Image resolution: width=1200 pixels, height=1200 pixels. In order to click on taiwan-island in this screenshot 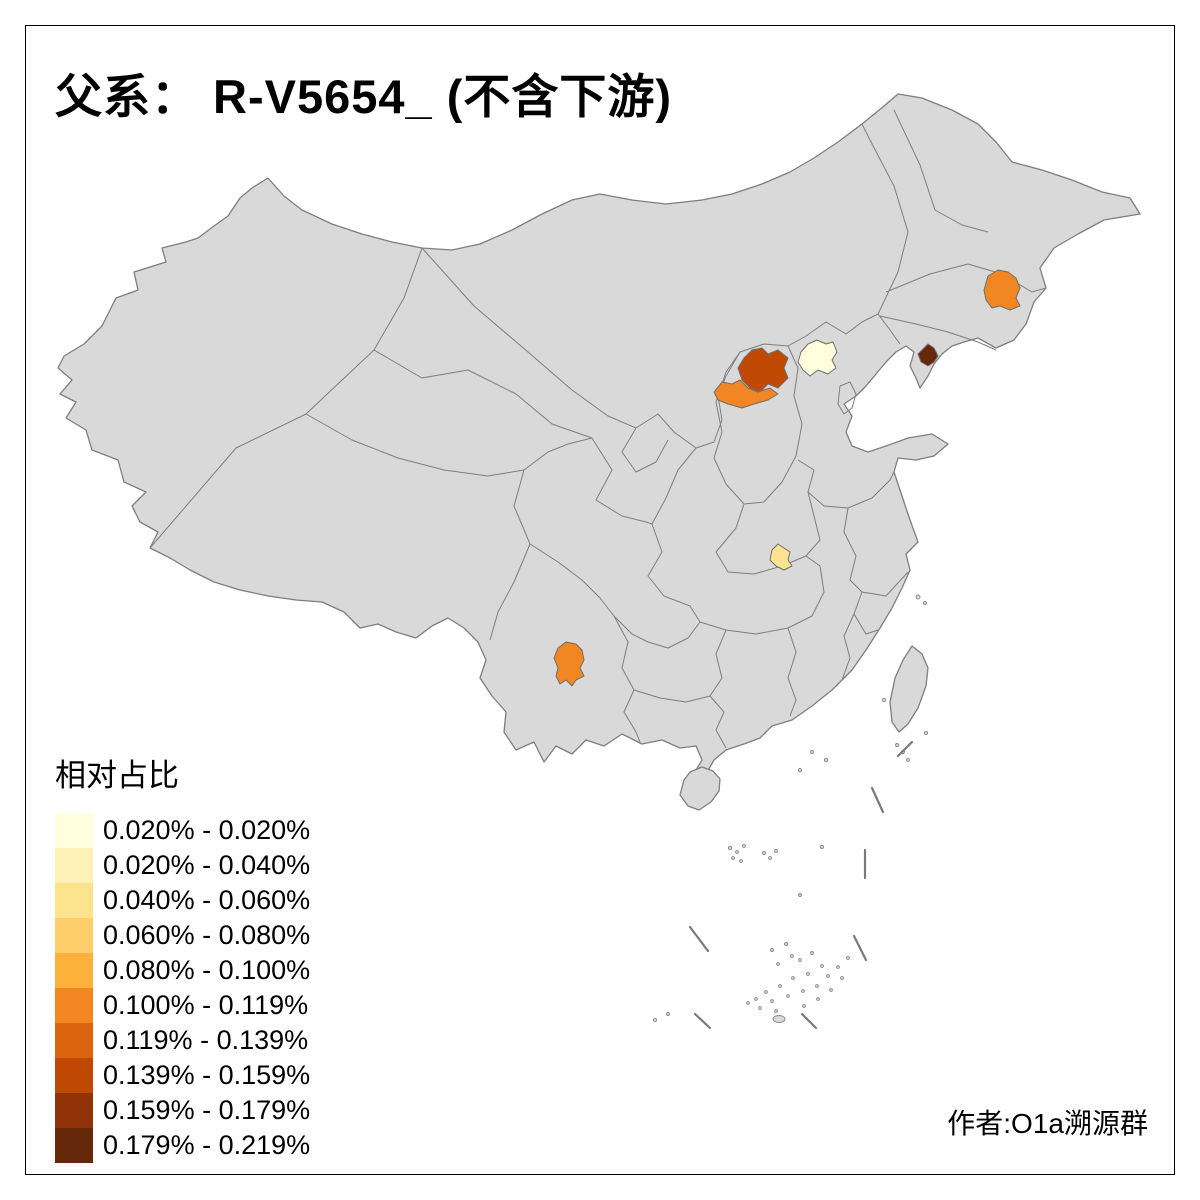, I will do `click(909, 689)`.